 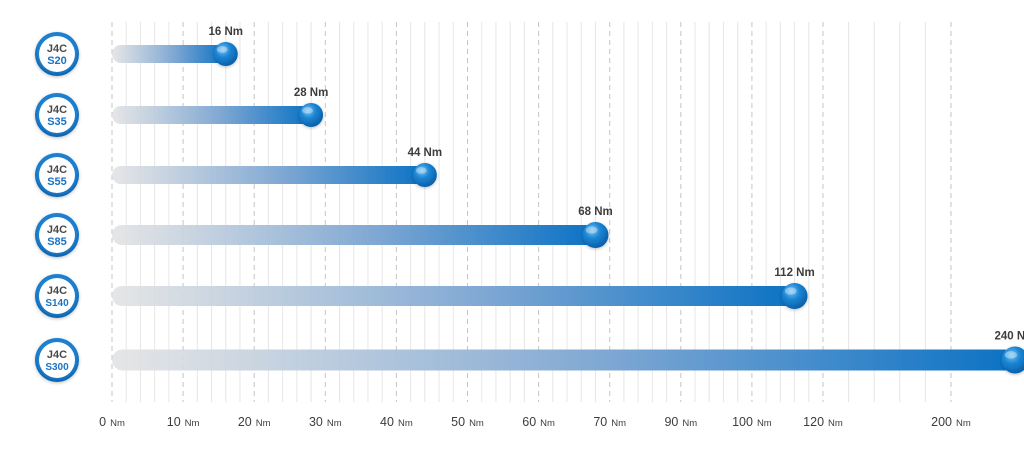 I want to click on badge-model-size: S35, so click(x=57, y=122).